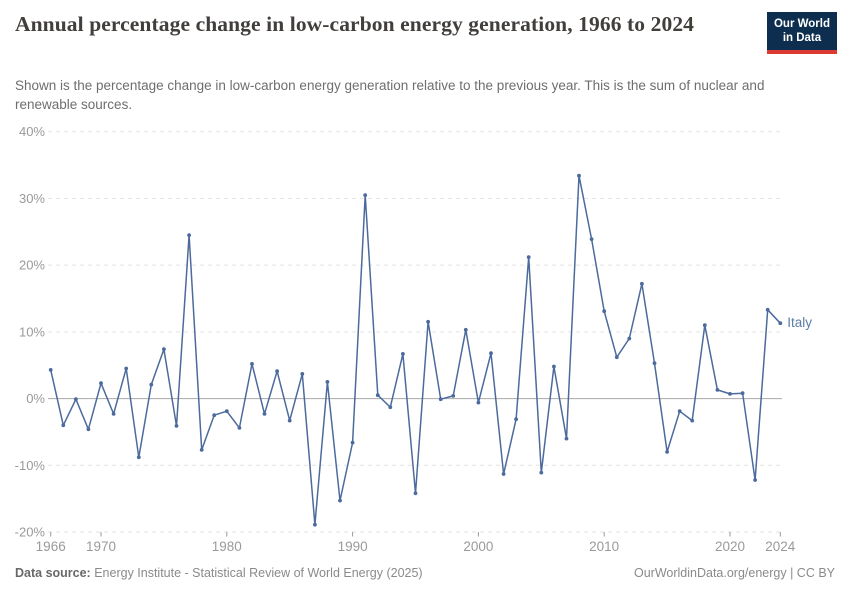 Image resolution: width=850 pixels, height=600 pixels. What do you see at coordinates (35, 398) in the screenshot?
I see `y-tick-label-0%: 0%` at bounding box center [35, 398].